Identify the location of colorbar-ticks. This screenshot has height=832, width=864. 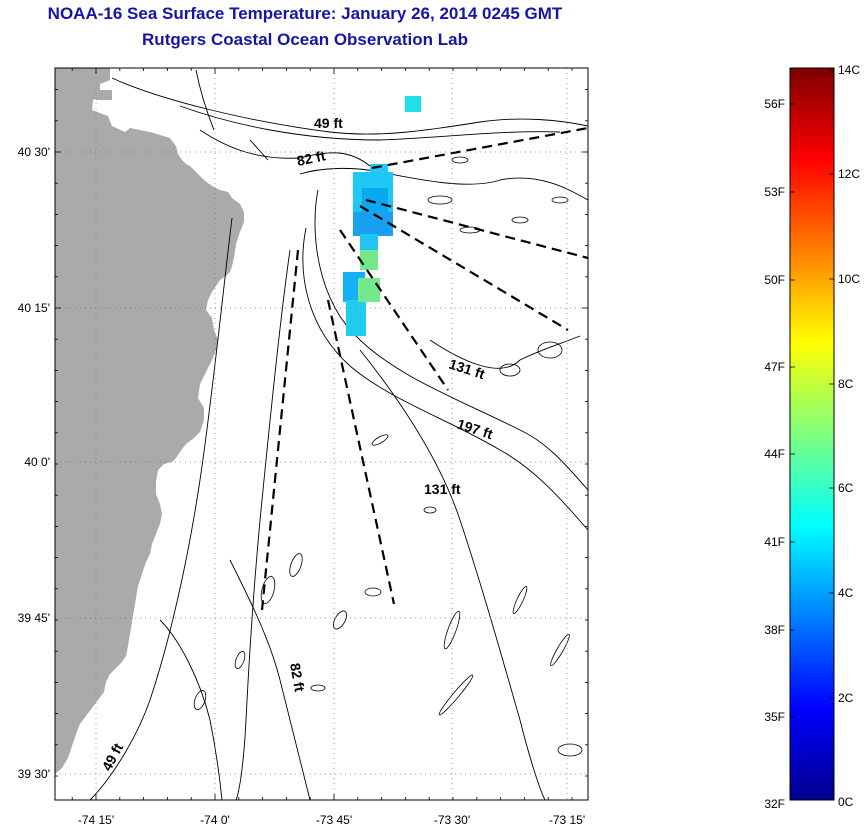
(812, 435).